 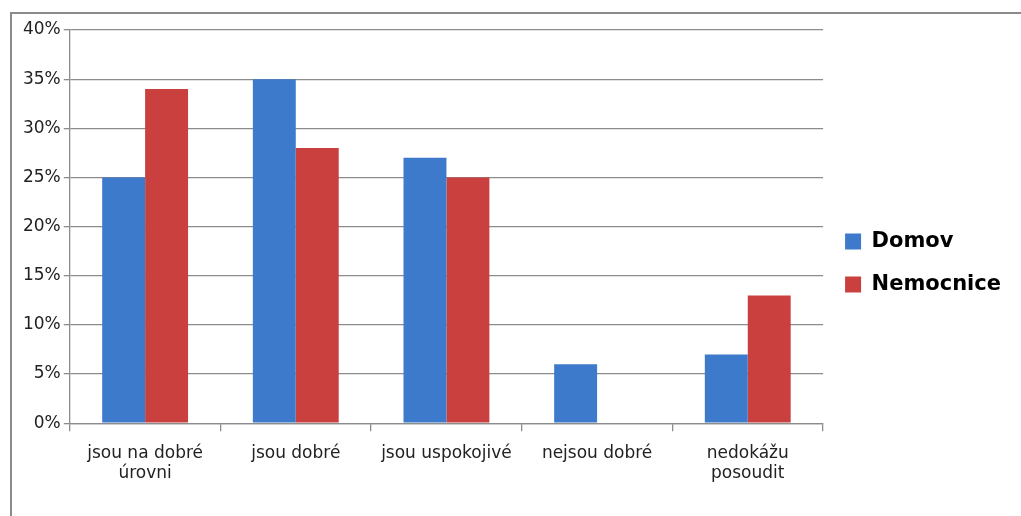 What do you see at coordinates (47, 372) in the screenshot?
I see `y-tick-label: 5%` at bounding box center [47, 372].